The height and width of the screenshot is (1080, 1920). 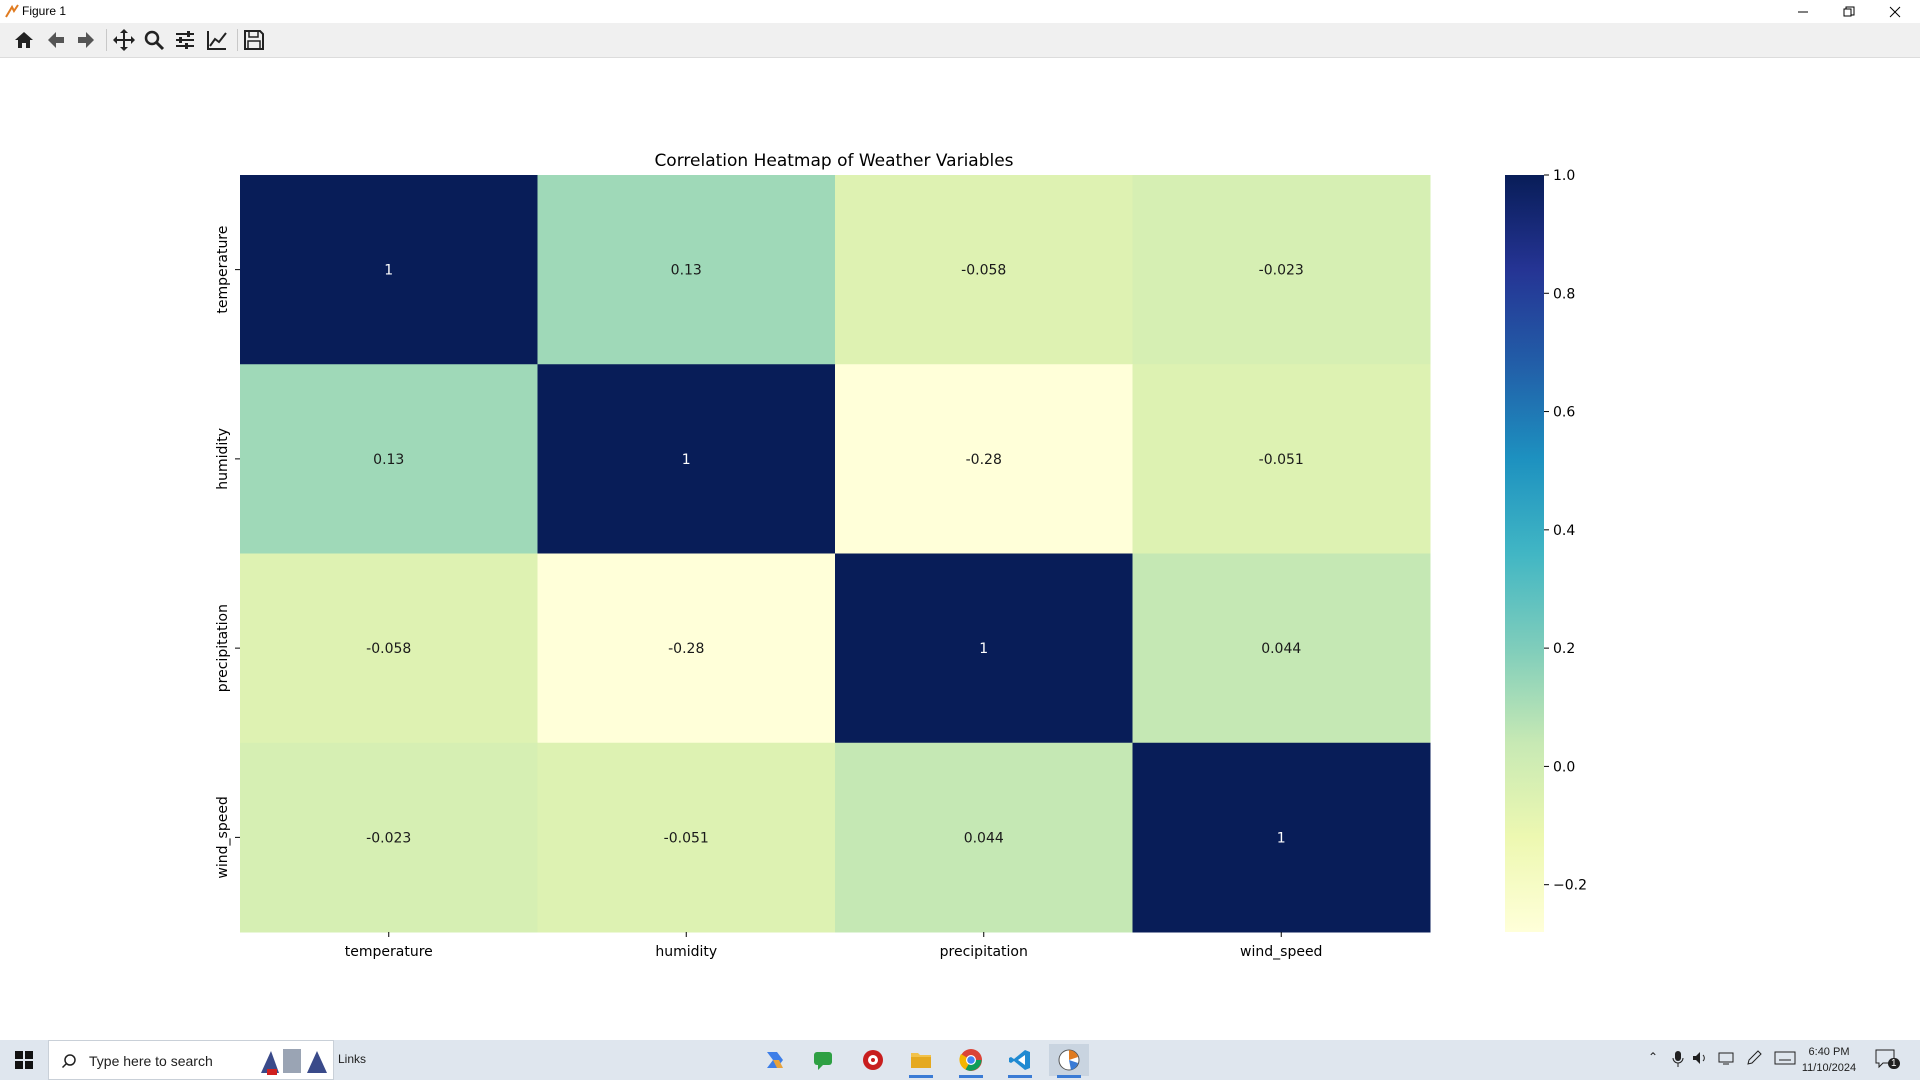 I want to click on save-button, so click(x=254, y=40).